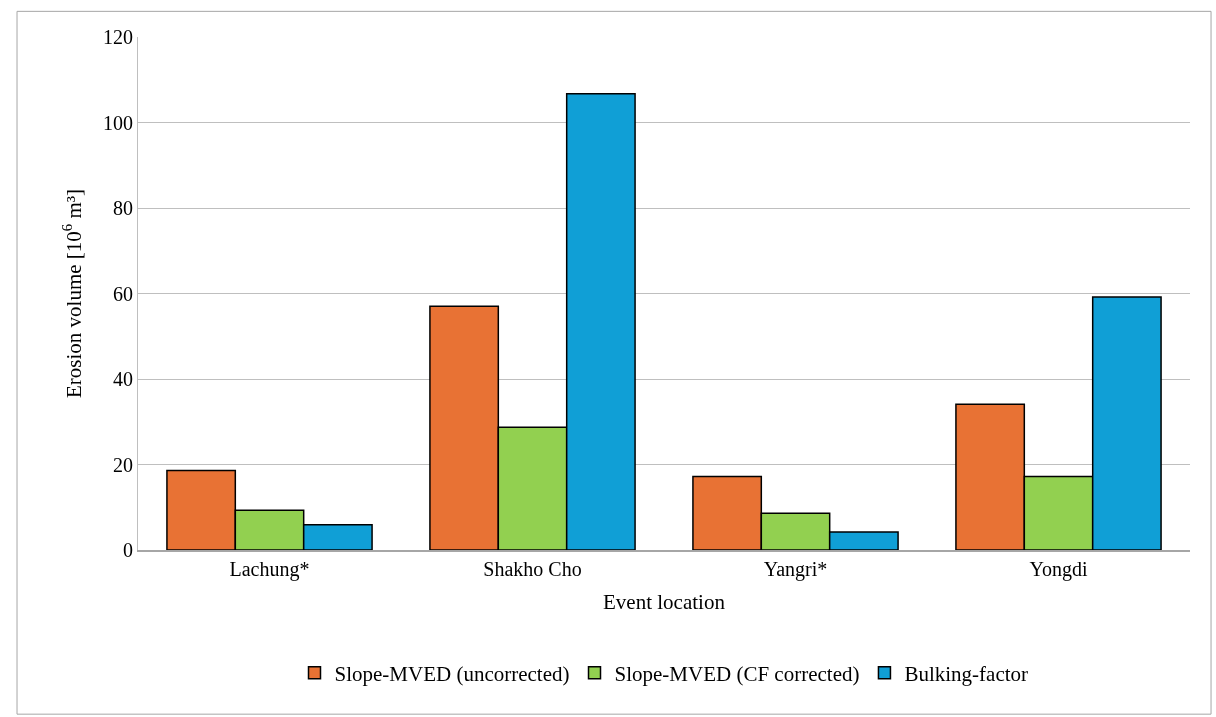 The height and width of the screenshot is (717, 1216). What do you see at coordinates (664, 602) in the screenshot?
I see `x-axis-title: Event location` at bounding box center [664, 602].